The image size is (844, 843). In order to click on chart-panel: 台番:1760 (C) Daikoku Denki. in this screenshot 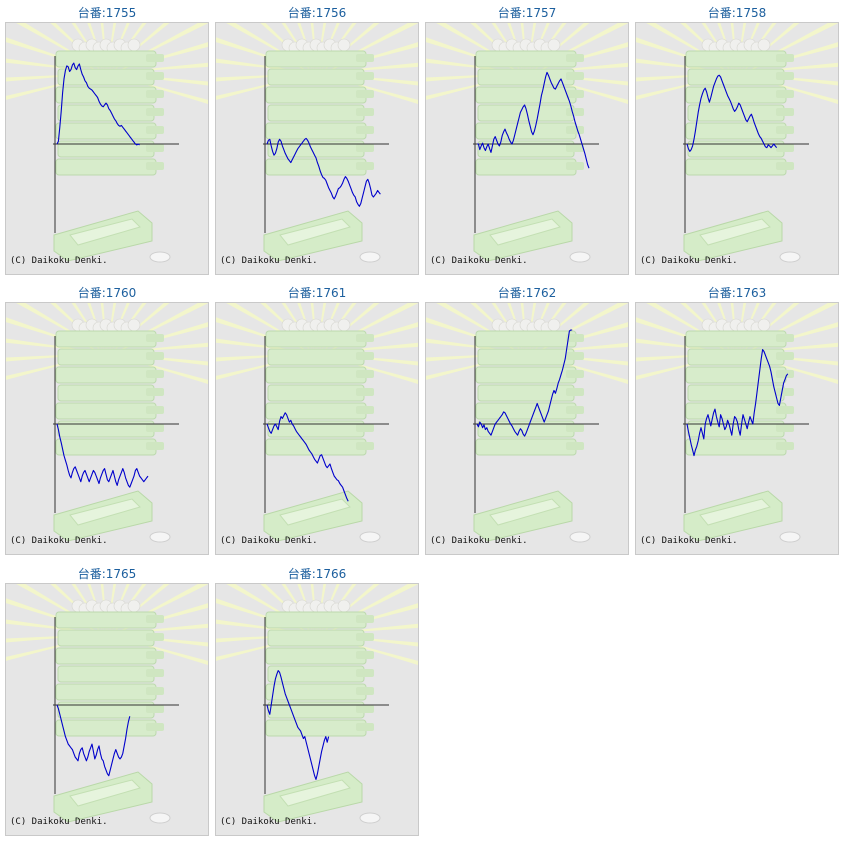, I will do `click(107, 417)`.